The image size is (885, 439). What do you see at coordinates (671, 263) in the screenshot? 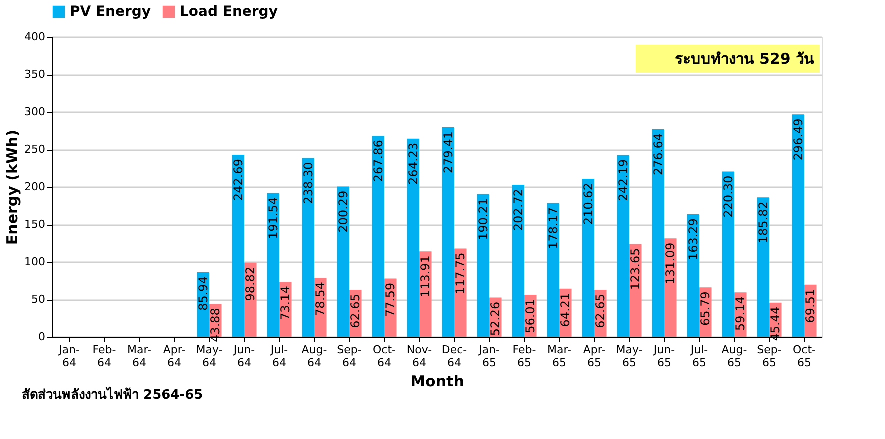
I see `data-label: 131.09` at bounding box center [671, 263].